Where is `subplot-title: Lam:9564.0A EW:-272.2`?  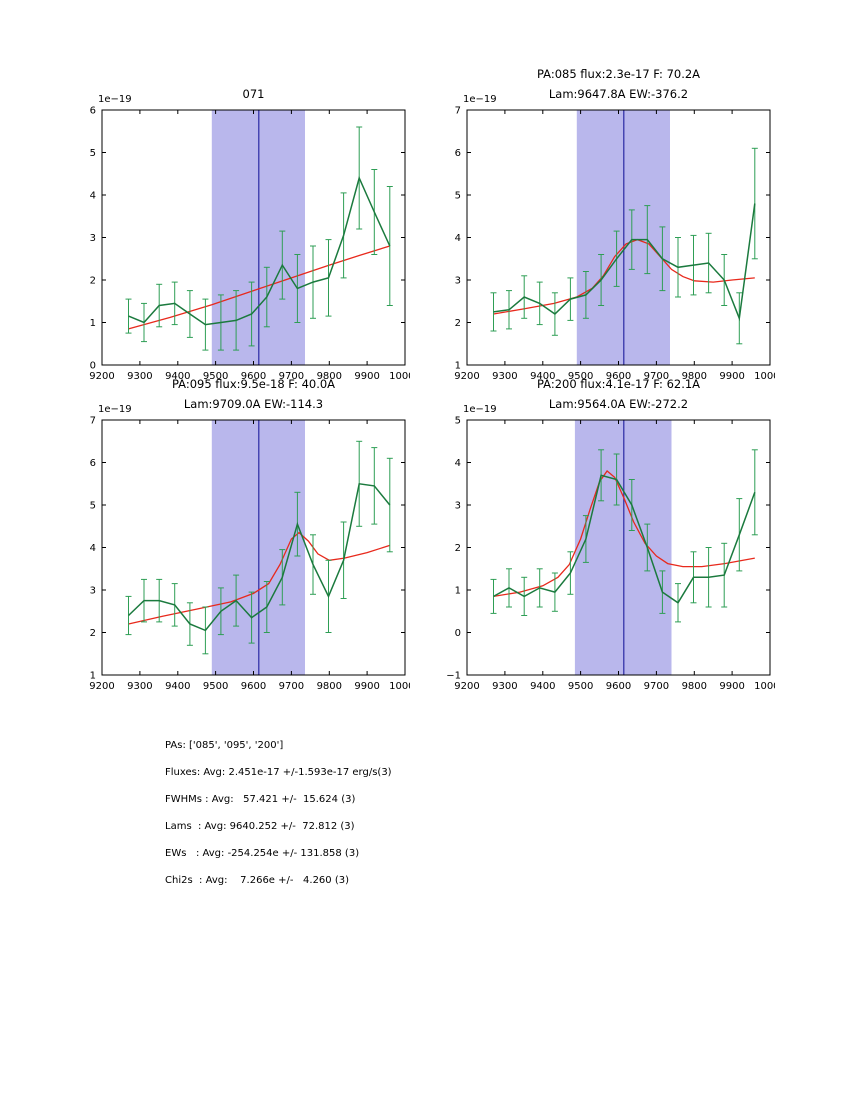
subplot-title: Lam:9564.0A EW:-272.2 is located at coordinates (618, 404).